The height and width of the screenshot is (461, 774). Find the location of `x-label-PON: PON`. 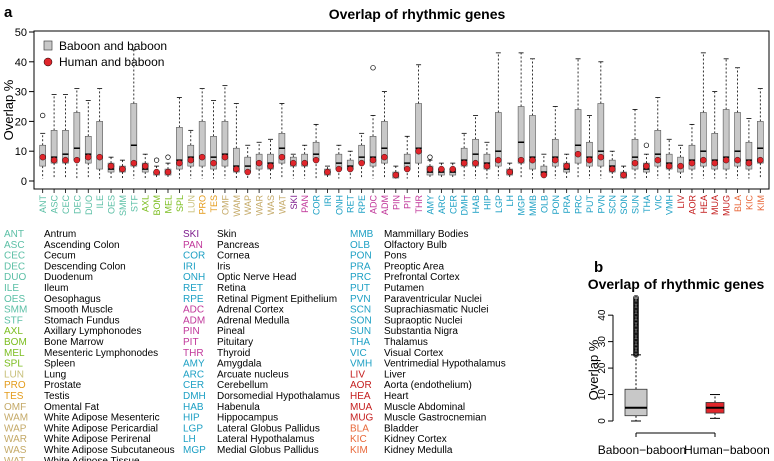

x-label-PON: PON is located at coordinates (556, 205).